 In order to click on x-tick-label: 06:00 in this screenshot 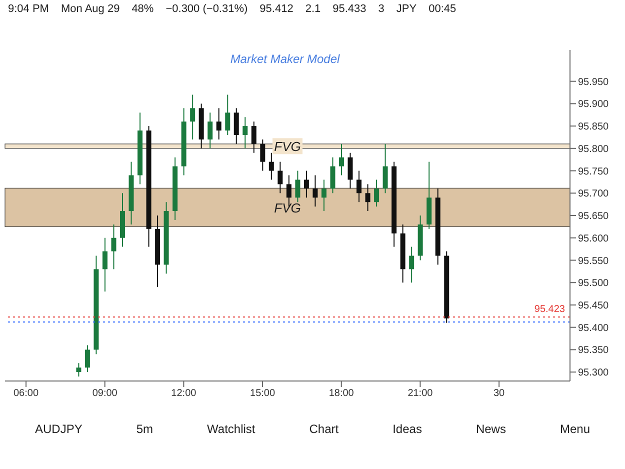, I will do `click(26, 394)`.